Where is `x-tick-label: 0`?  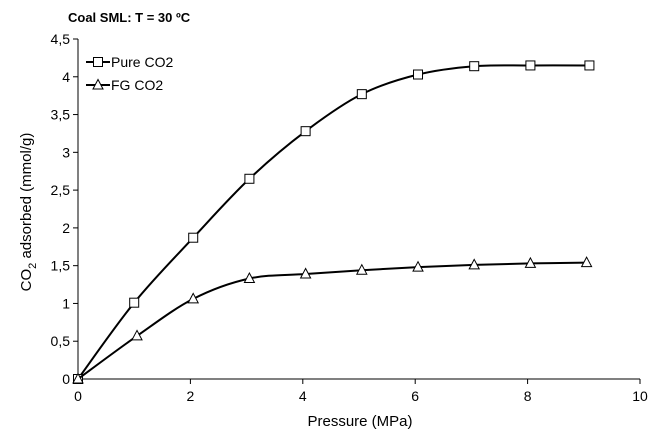 x-tick-label: 0 is located at coordinates (78, 396).